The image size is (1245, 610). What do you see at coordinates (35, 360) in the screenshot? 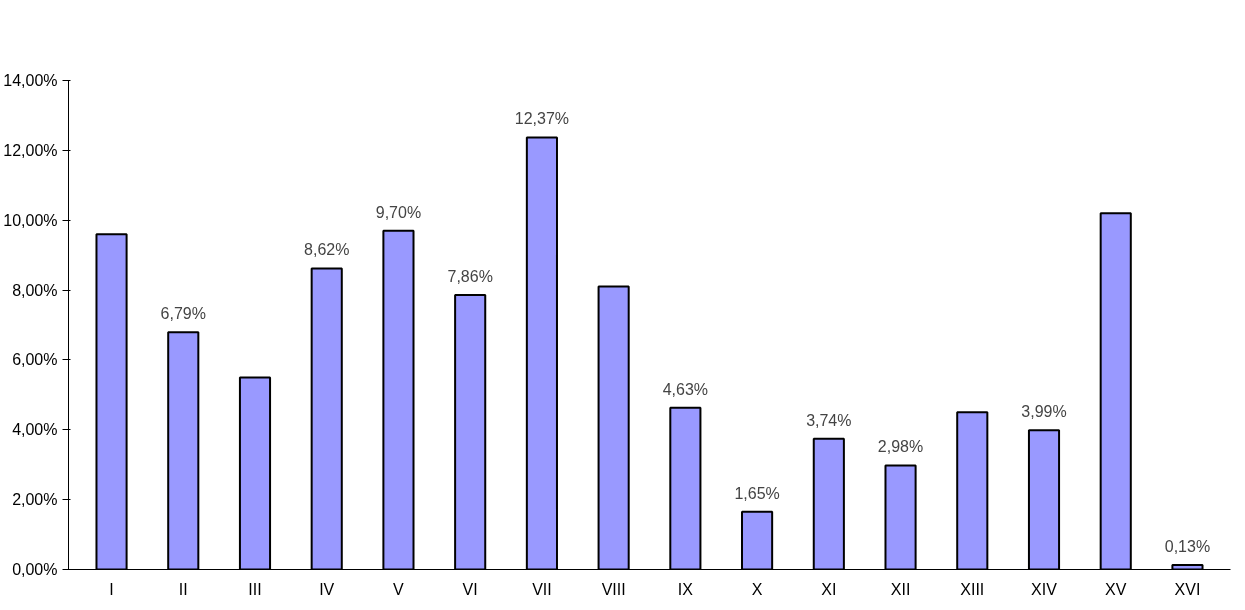
I see `y-tick-label: 6,00%` at bounding box center [35, 360].